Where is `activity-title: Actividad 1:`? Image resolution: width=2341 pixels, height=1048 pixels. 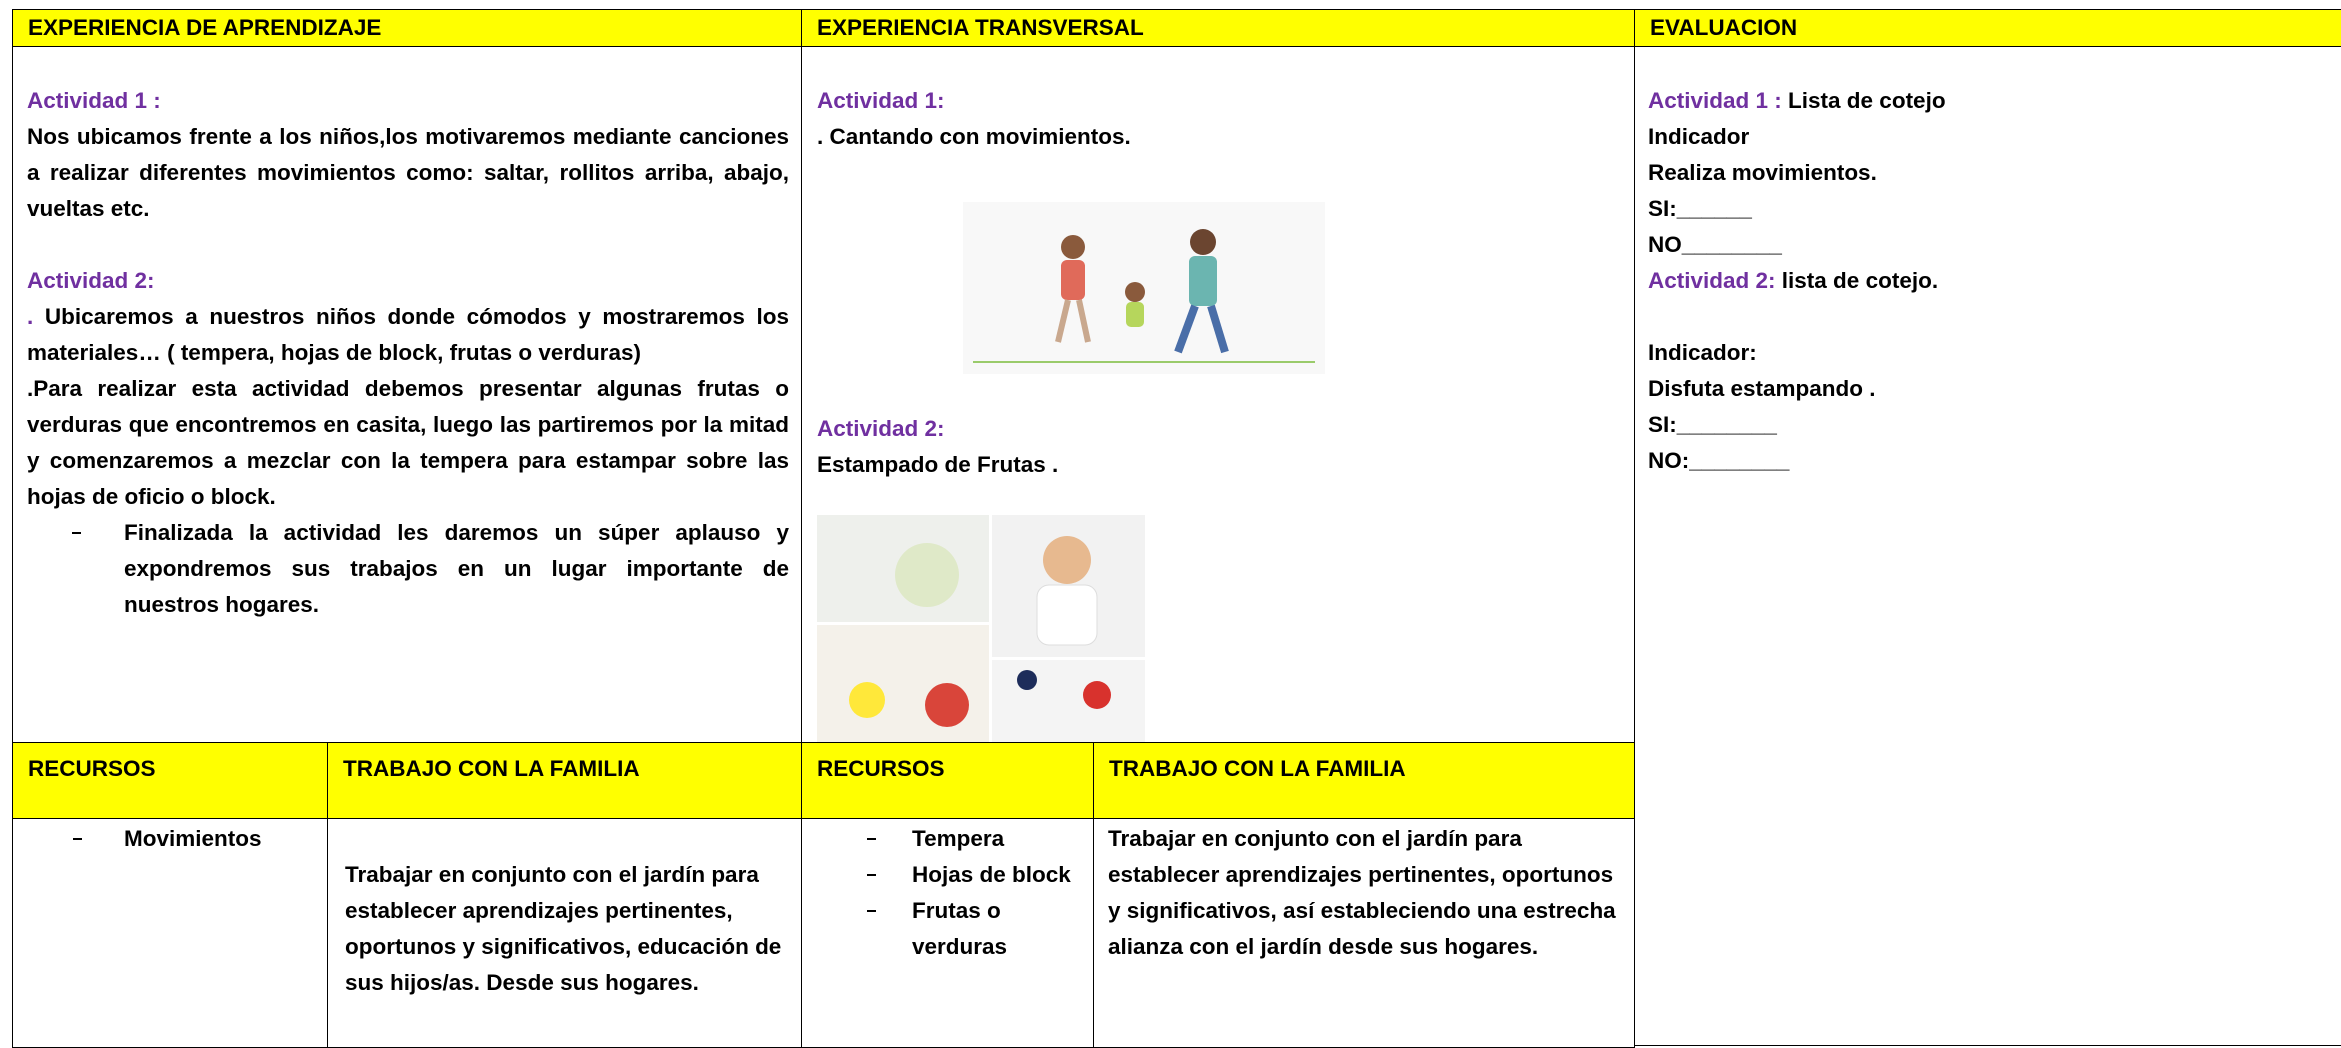
activity-title: Actividad 1: is located at coordinates (881, 100).